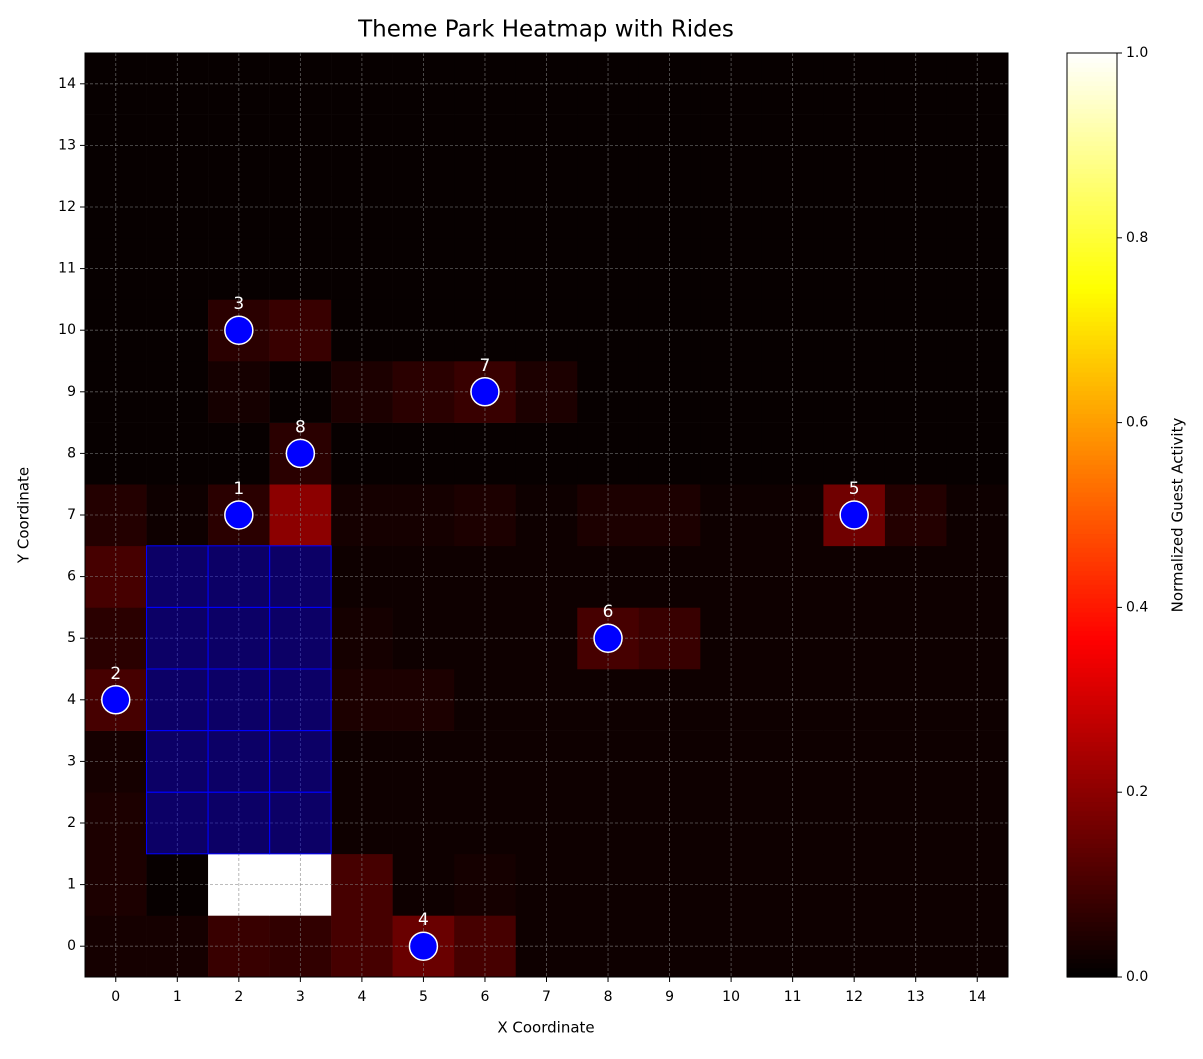 This screenshot has width=1203, height=1059. I want to click on ride-label: 1, so click(238, 489).